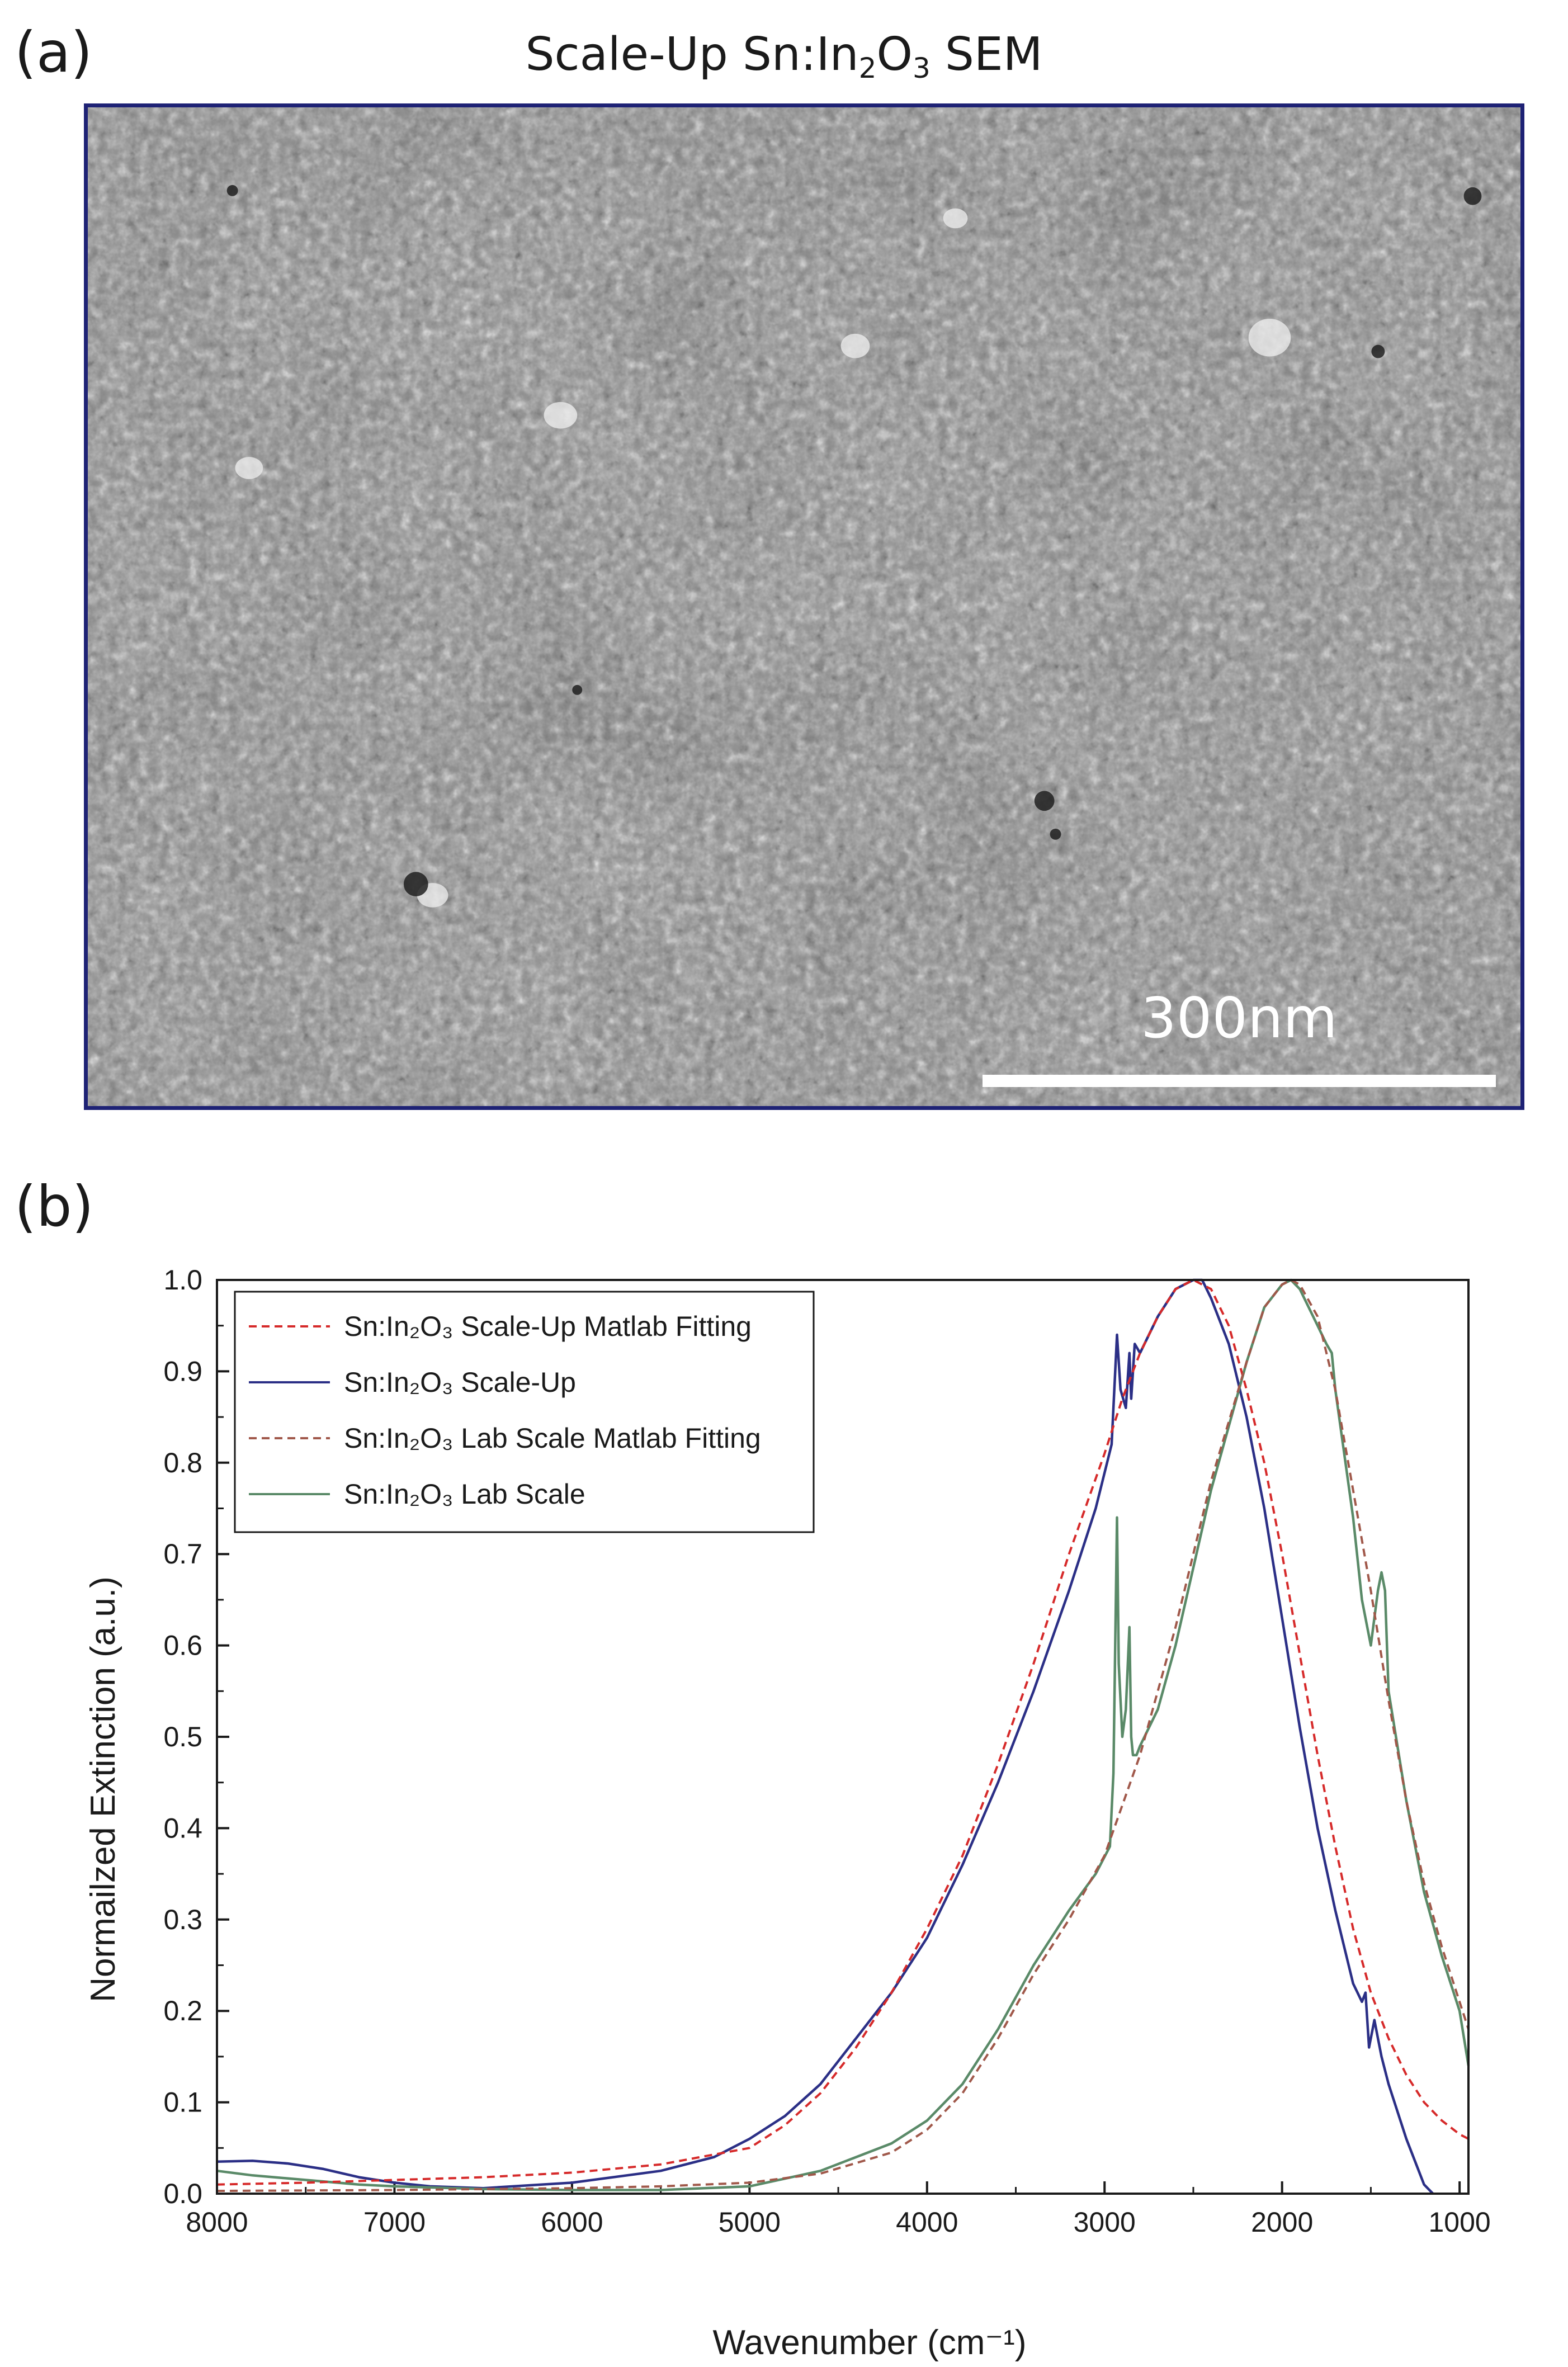  Describe the element at coordinates (986, 54) in the screenshot. I see `sem-title-suffix: SEM` at that location.